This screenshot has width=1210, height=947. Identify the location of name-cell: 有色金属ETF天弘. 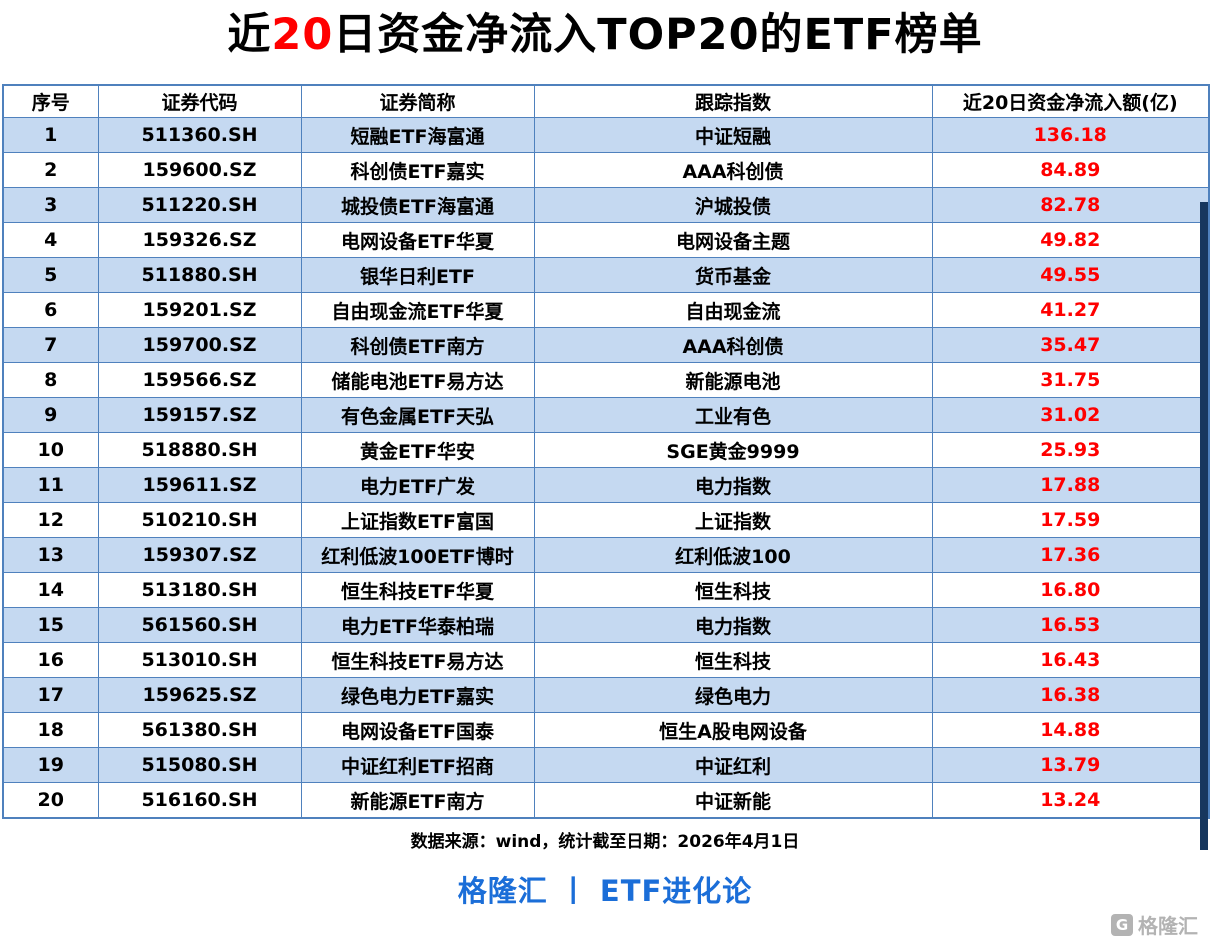
(417, 415).